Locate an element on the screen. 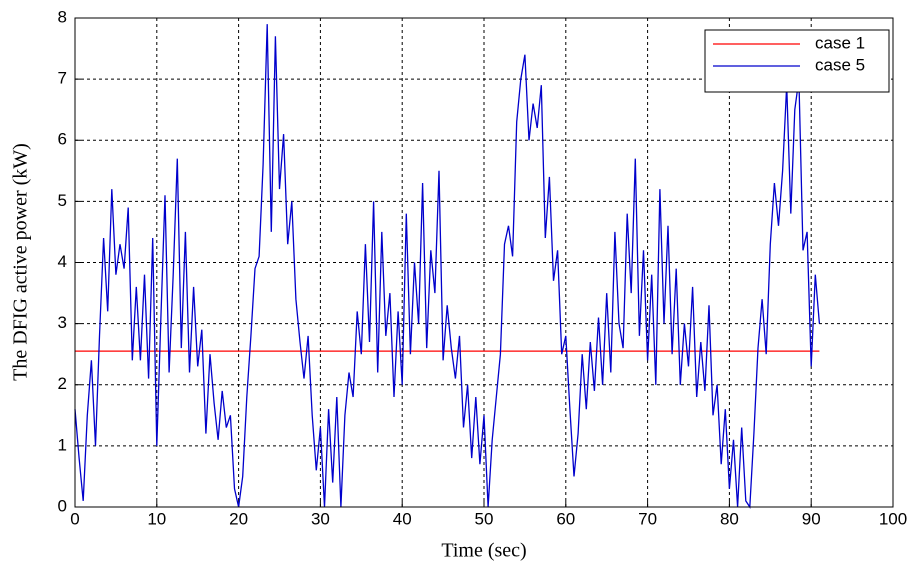 Image resolution: width=919 pixels, height=570 pixels. x-tick-label: 30 is located at coordinates (320, 518).